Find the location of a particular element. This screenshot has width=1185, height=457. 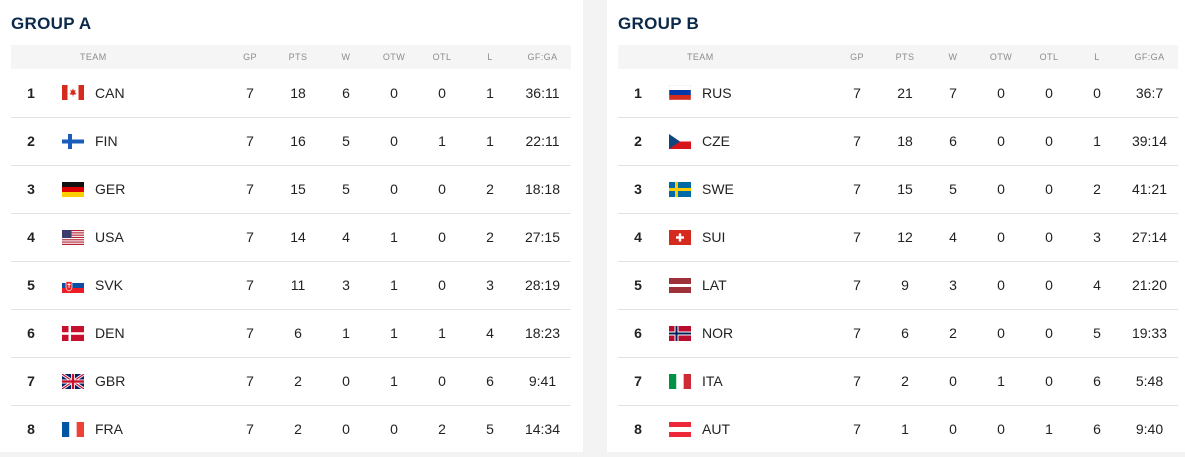

gfga-cell: 21:20 is located at coordinates (1149, 285).